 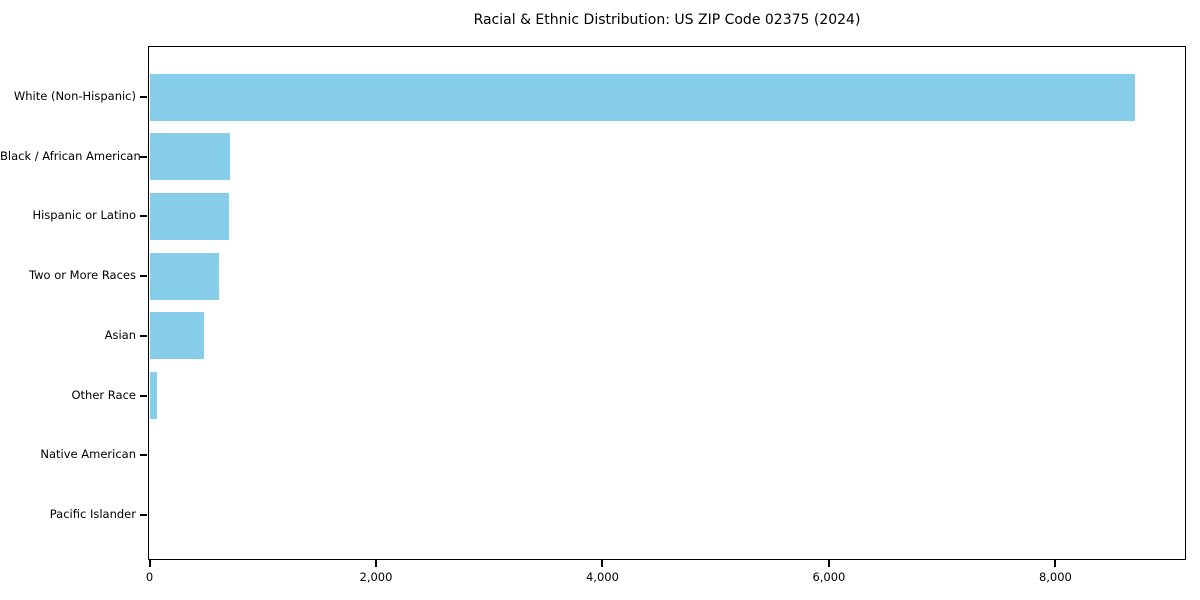 What do you see at coordinates (104, 394) in the screenshot?
I see `y-tick-label-other-race: Other Race` at bounding box center [104, 394].